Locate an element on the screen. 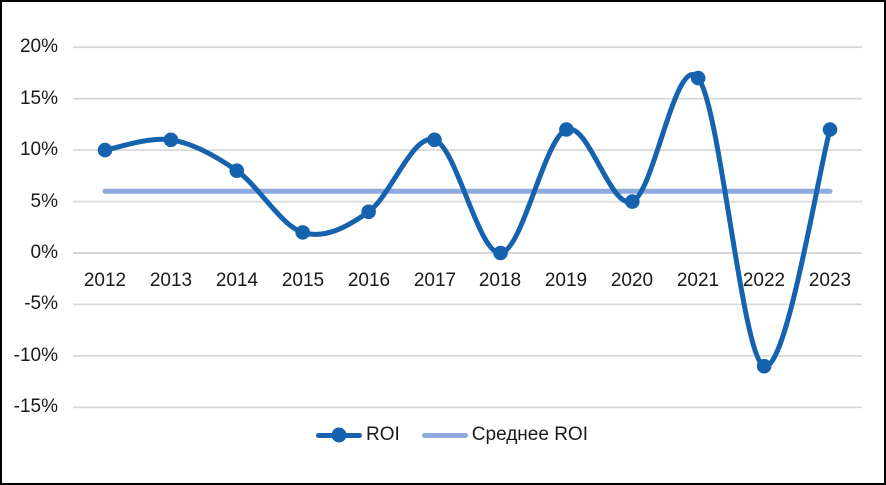 The image size is (886, 485). y-tick-label: 10% is located at coordinates (38, 149).